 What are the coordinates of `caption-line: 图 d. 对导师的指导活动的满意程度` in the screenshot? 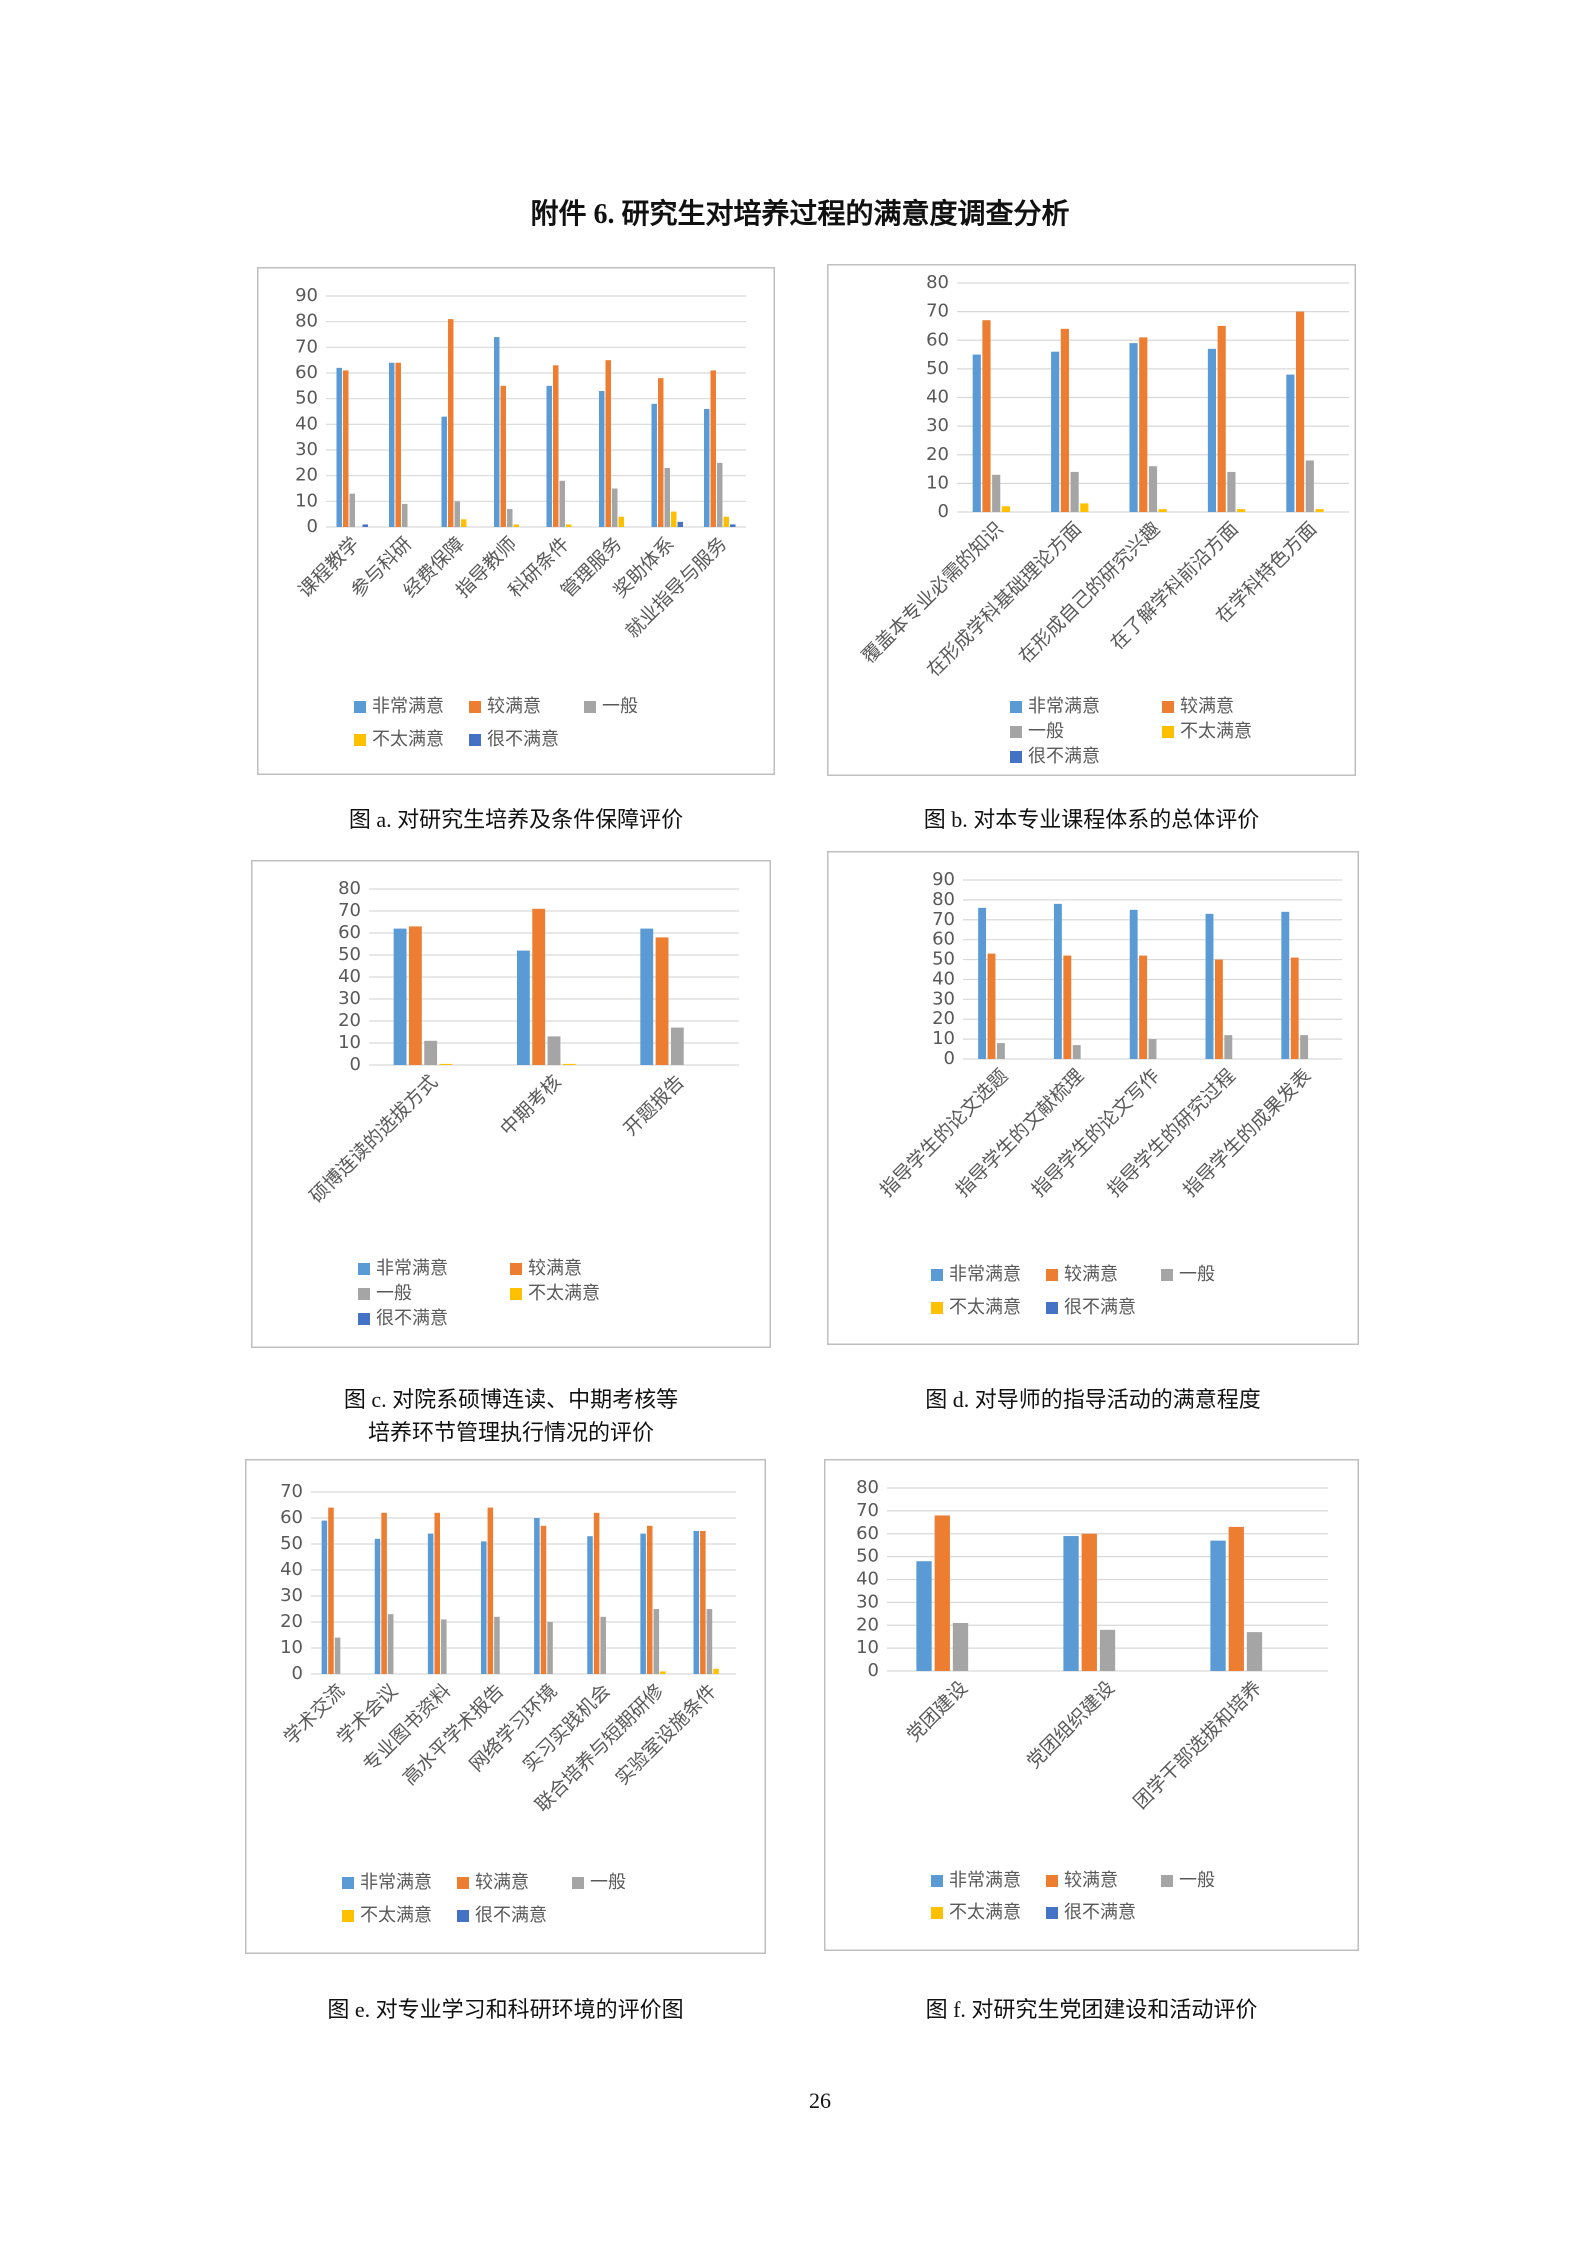 It's located at (1093, 1399).